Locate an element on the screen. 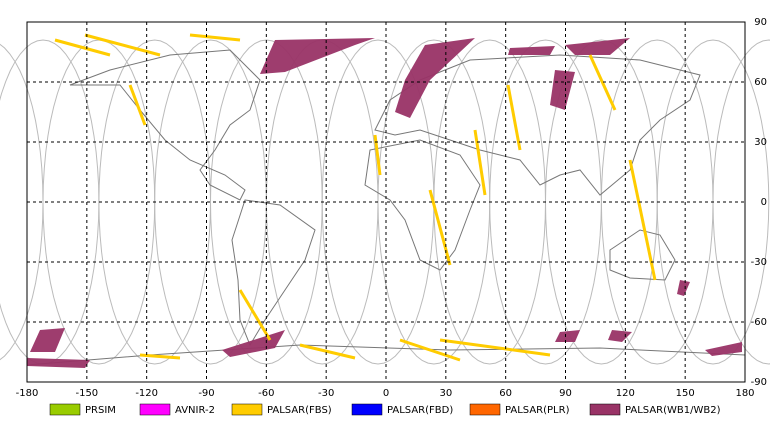 The width and height of the screenshot is (770, 434). x-tick-label: 30 is located at coordinates (445, 393).